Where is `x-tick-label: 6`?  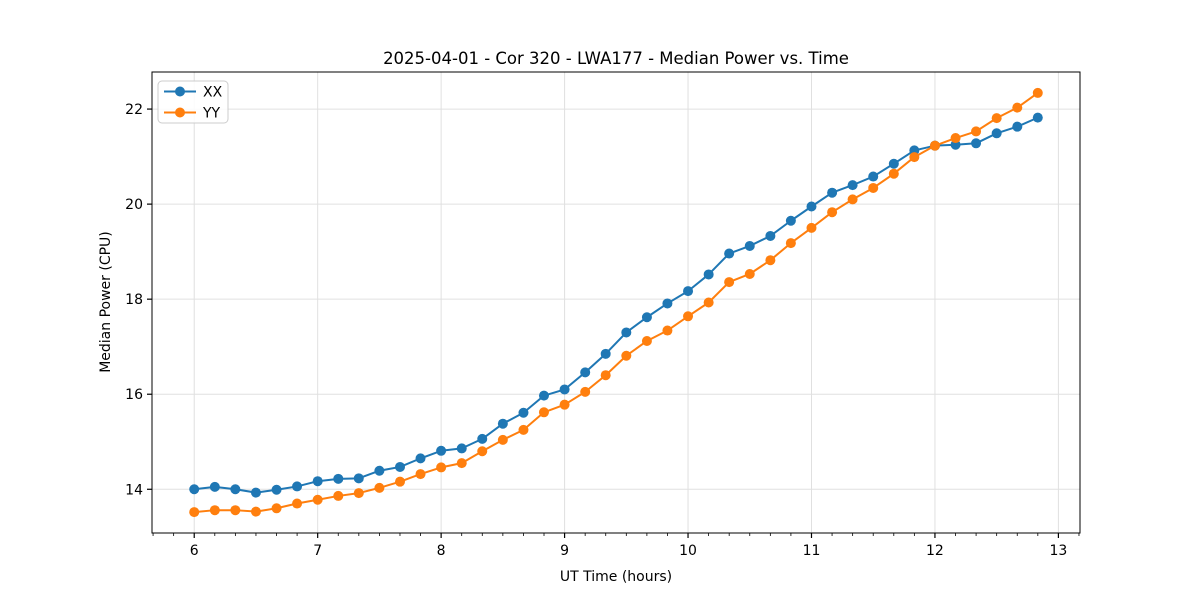
x-tick-label: 6 is located at coordinates (194, 551).